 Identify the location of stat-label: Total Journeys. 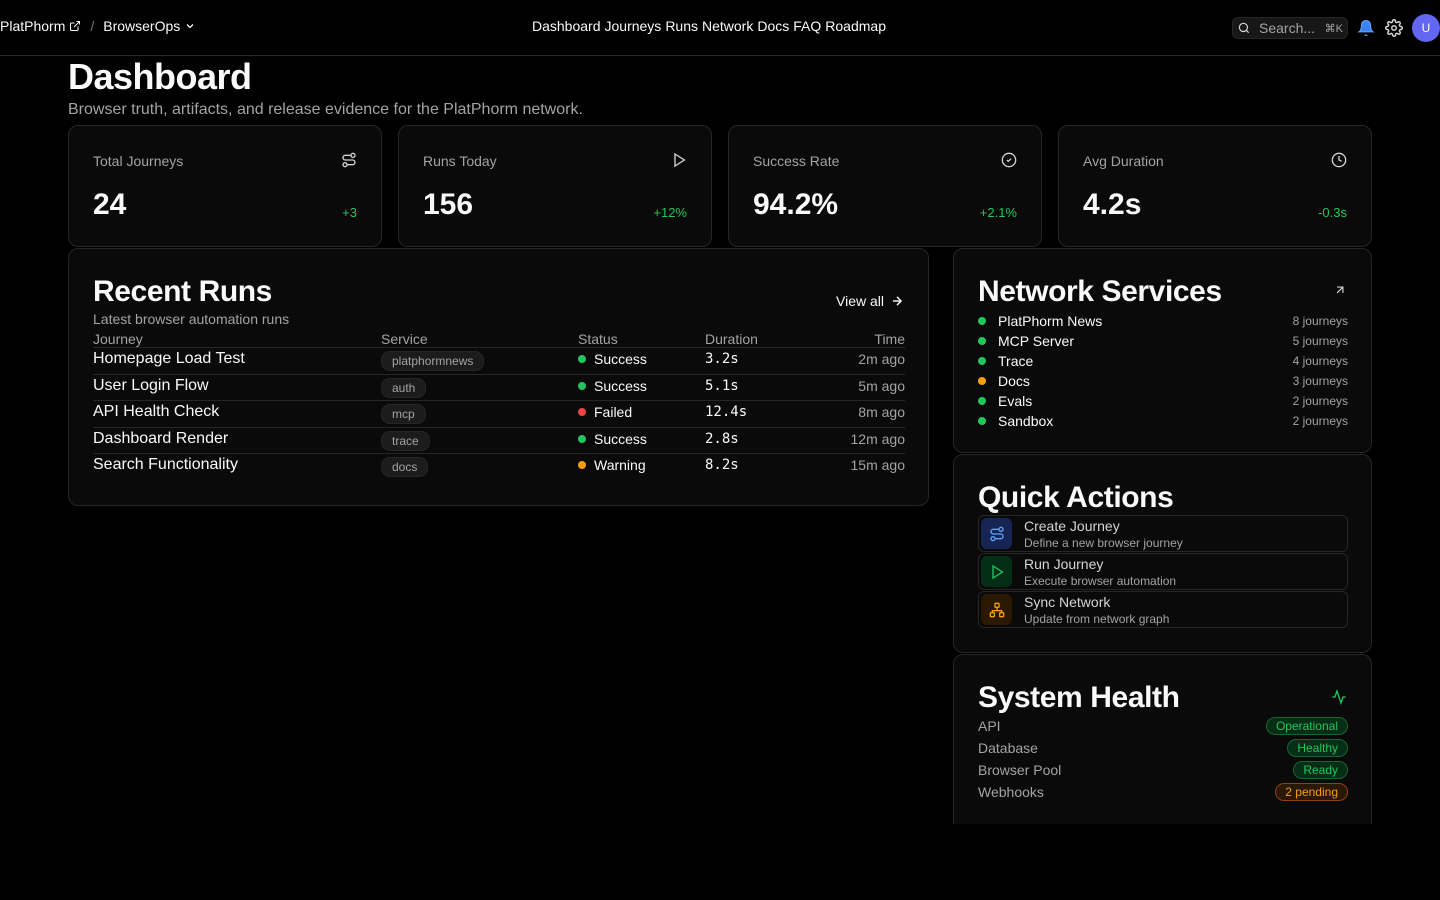
(138, 161).